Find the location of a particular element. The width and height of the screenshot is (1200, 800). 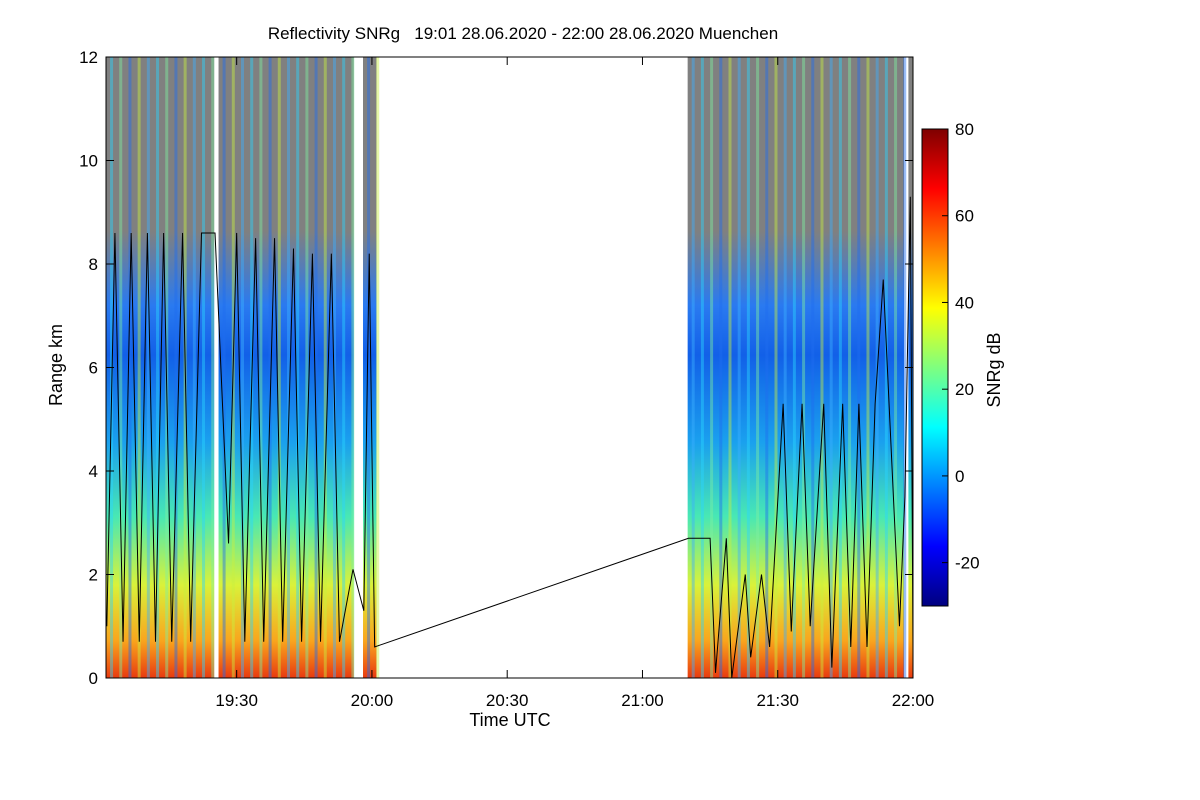

y-tick-label: 2 is located at coordinates (93, 575).